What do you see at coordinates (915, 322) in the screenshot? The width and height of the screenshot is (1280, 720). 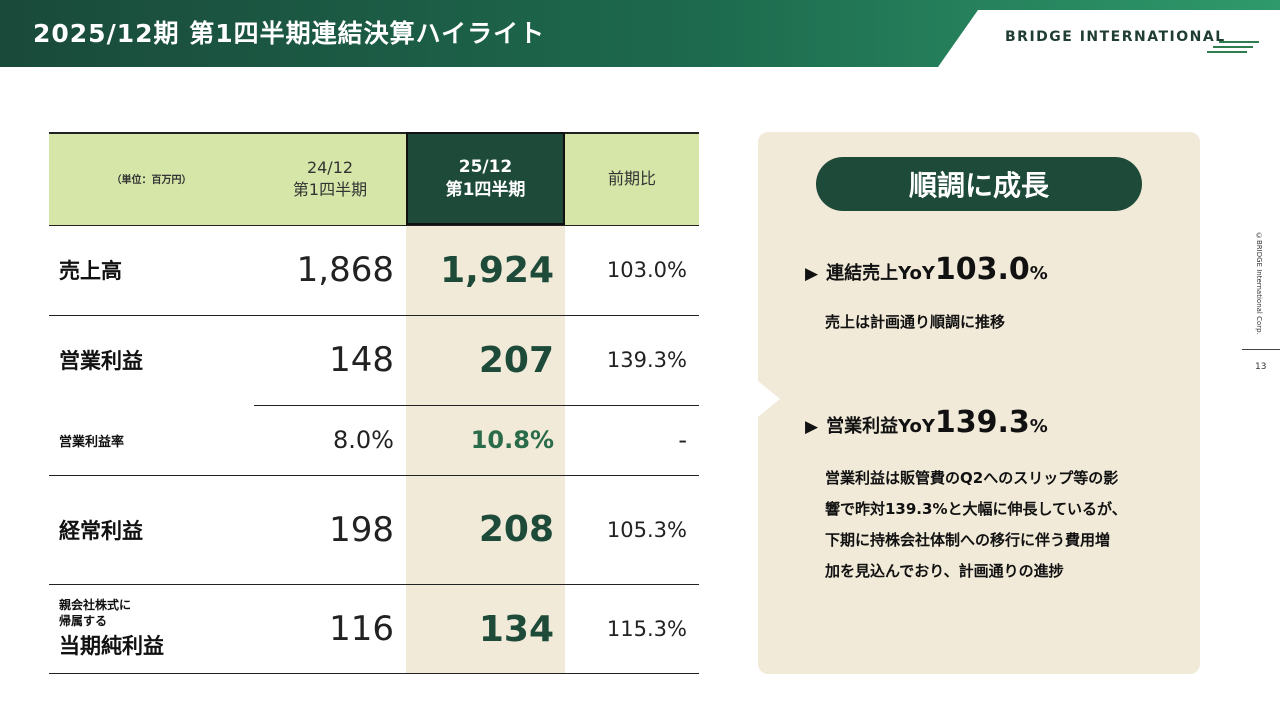 I see `point-sales-text: 売上は計画通り順調に推移` at bounding box center [915, 322].